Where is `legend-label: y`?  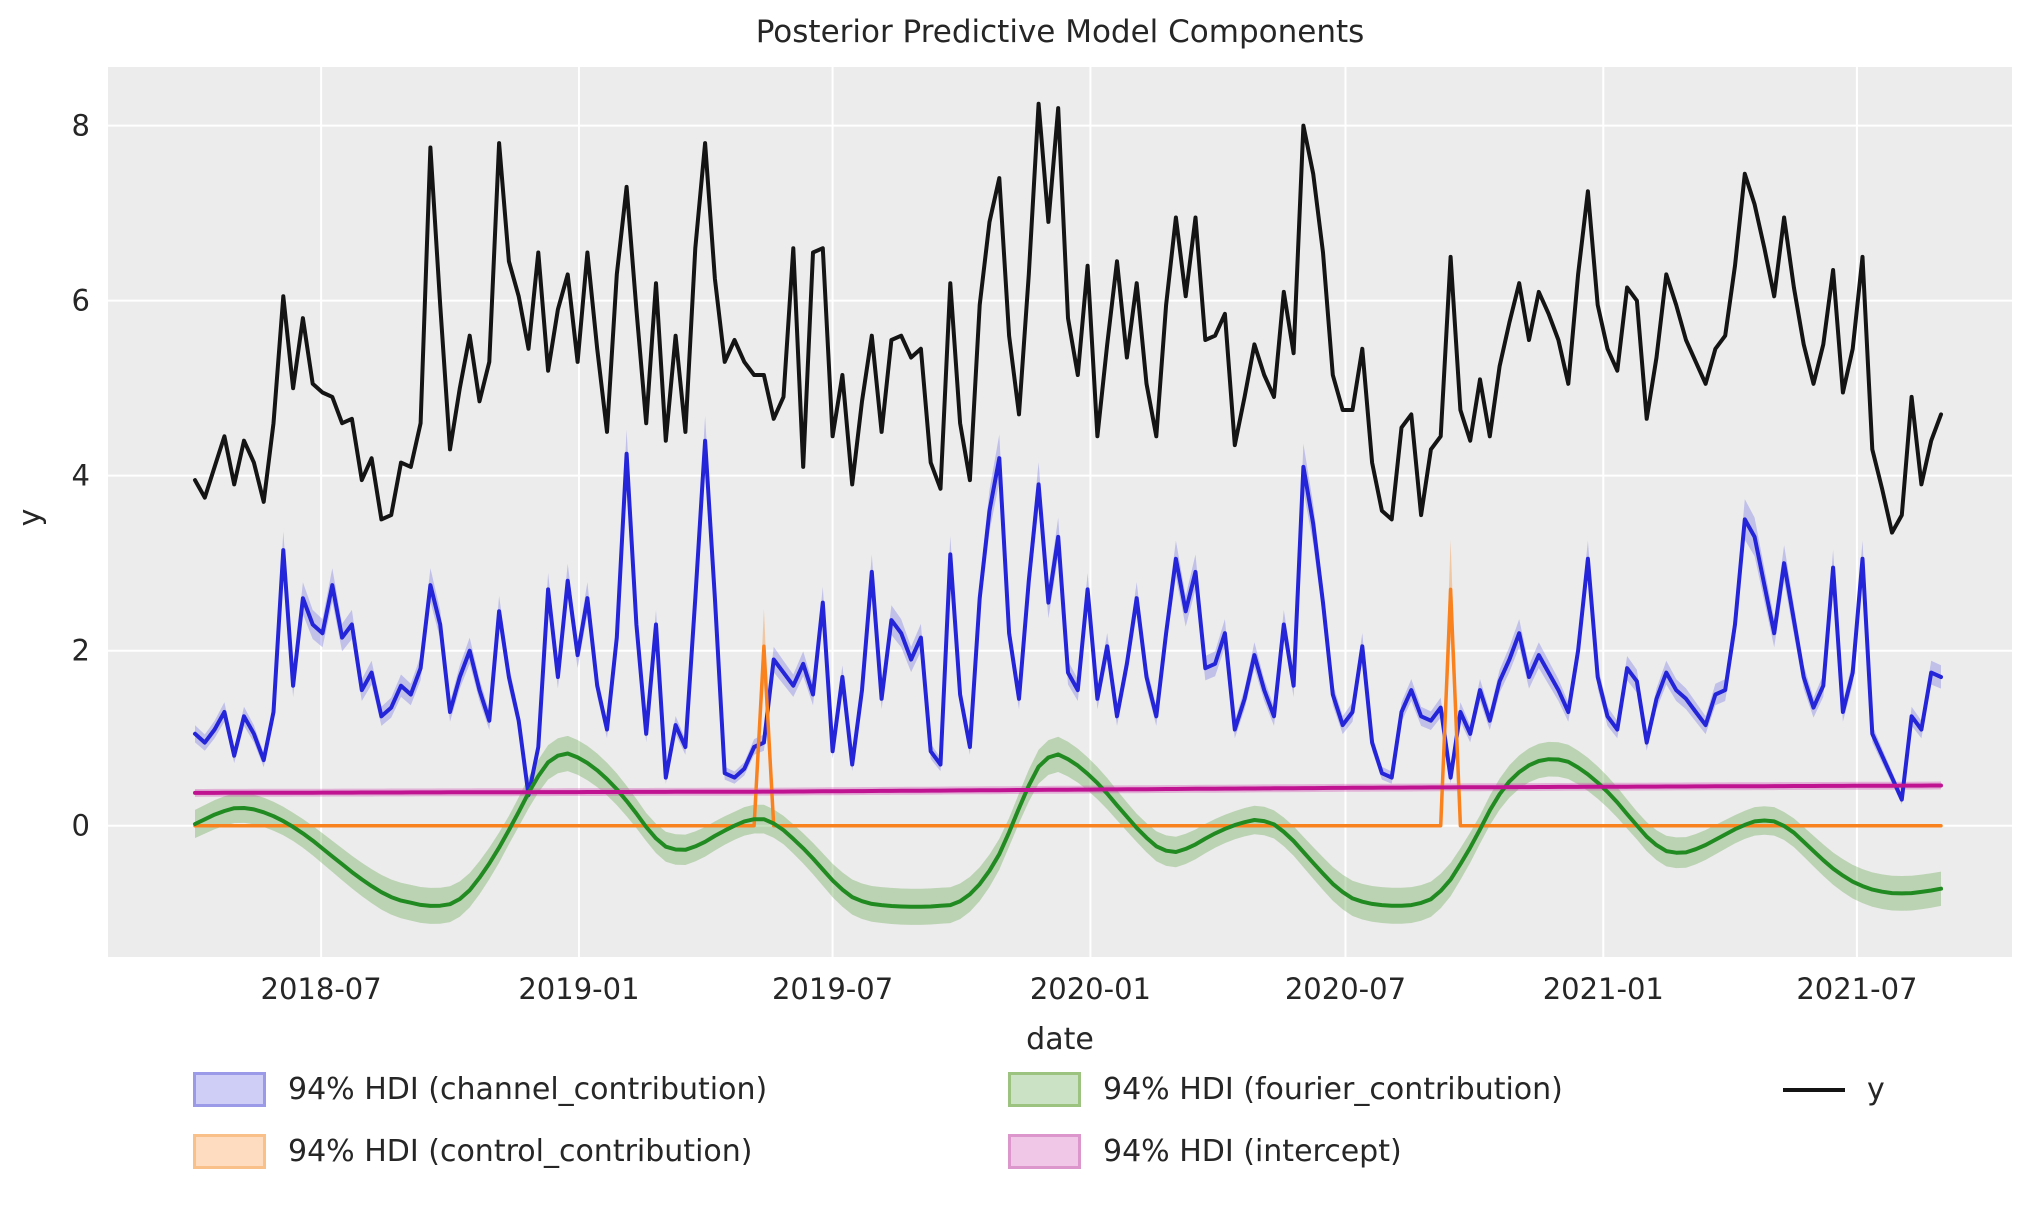
legend-label: y is located at coordinates (1876, 1089).